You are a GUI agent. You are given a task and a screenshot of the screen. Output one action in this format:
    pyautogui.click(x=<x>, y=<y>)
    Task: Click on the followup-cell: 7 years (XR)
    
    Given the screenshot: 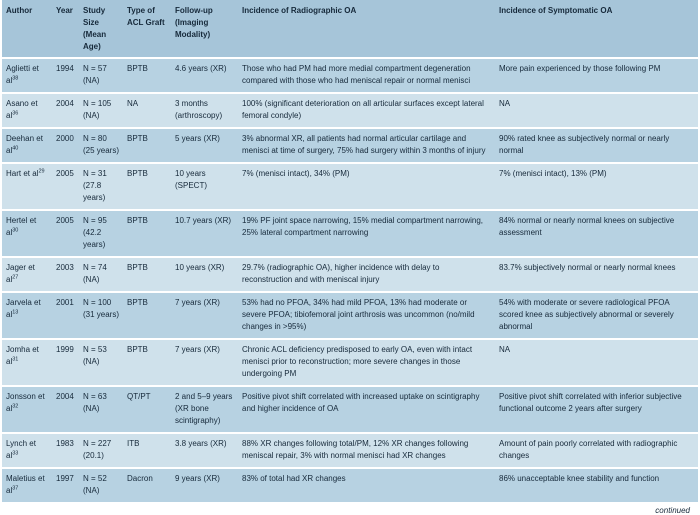 What is the action you would take?
    pyautogui.click(x=204, y=315)
    